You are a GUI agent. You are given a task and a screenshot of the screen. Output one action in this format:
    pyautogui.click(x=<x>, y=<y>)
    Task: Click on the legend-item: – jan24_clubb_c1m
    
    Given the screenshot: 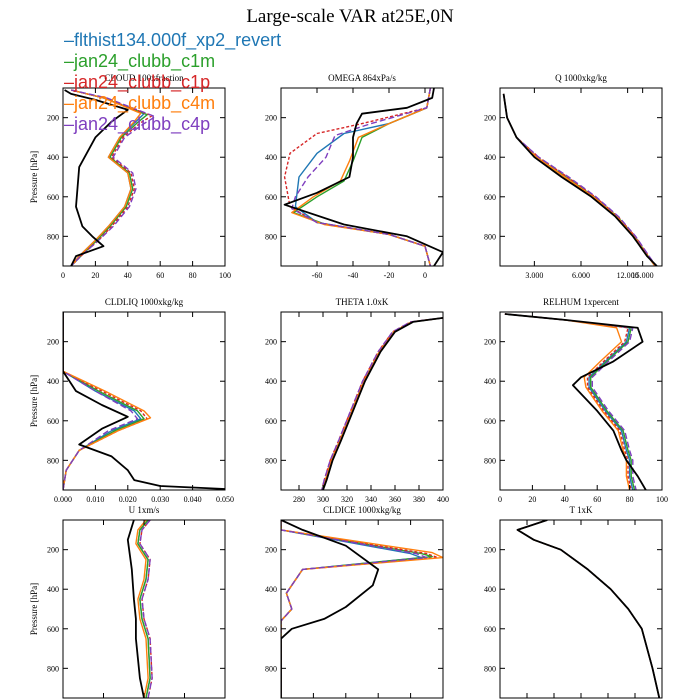 What is the action you would take?
    pyautogui.click(x=172, y=61)
    